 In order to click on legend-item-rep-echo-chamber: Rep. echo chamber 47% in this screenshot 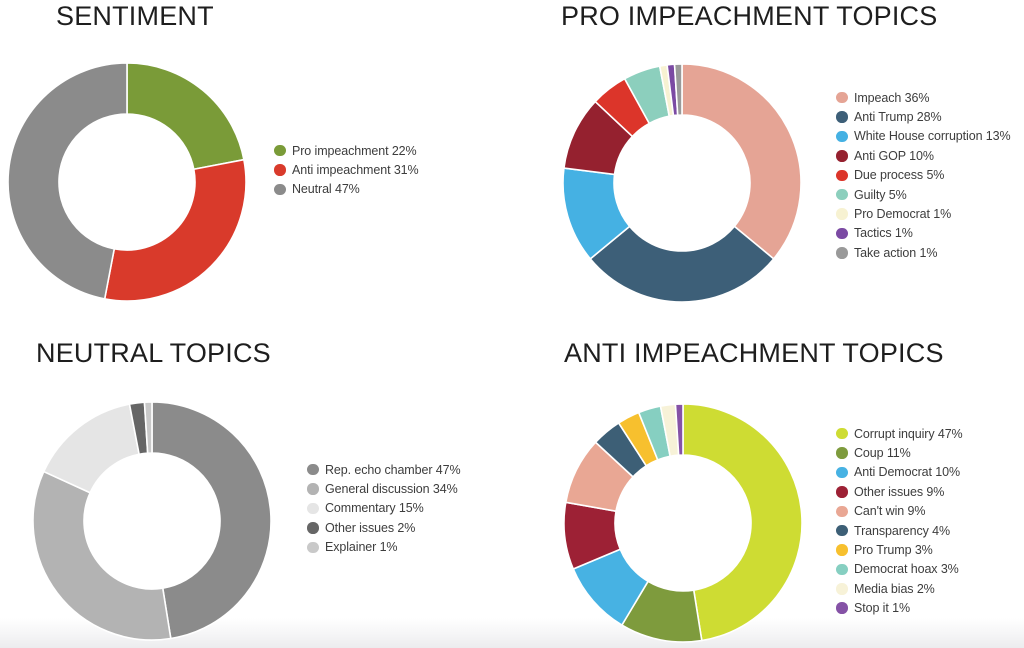, I will do `click(384, 469)`.